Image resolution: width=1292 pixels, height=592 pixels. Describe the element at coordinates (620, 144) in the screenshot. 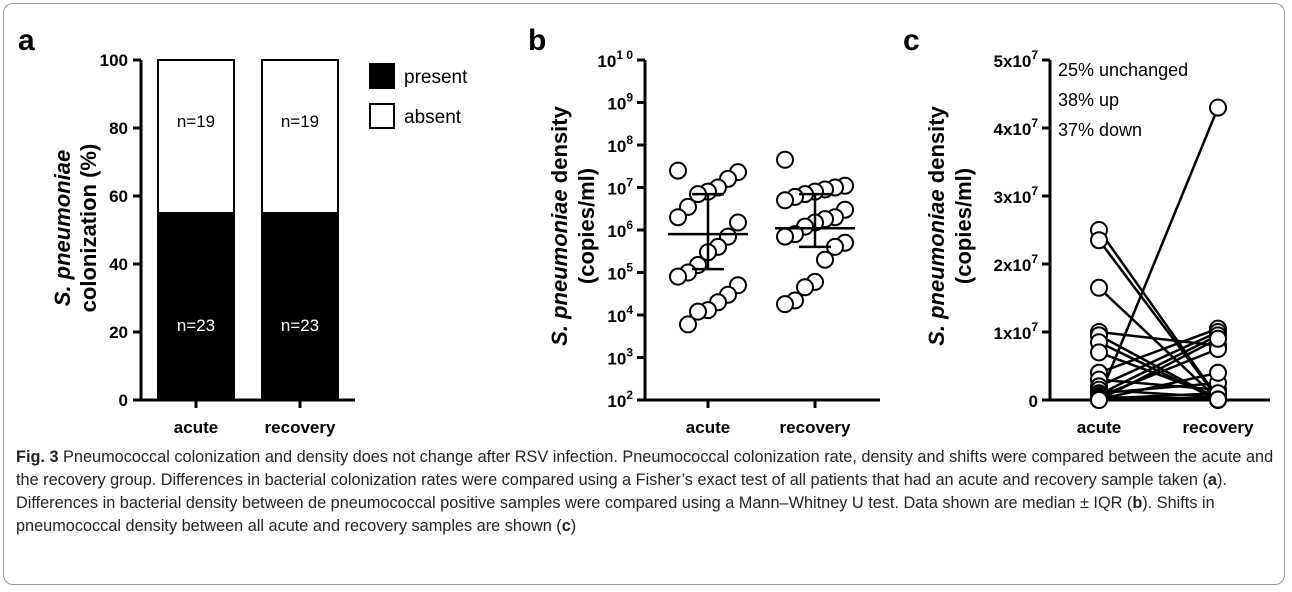

I see `y-tick-label: 10⁸` at that location.